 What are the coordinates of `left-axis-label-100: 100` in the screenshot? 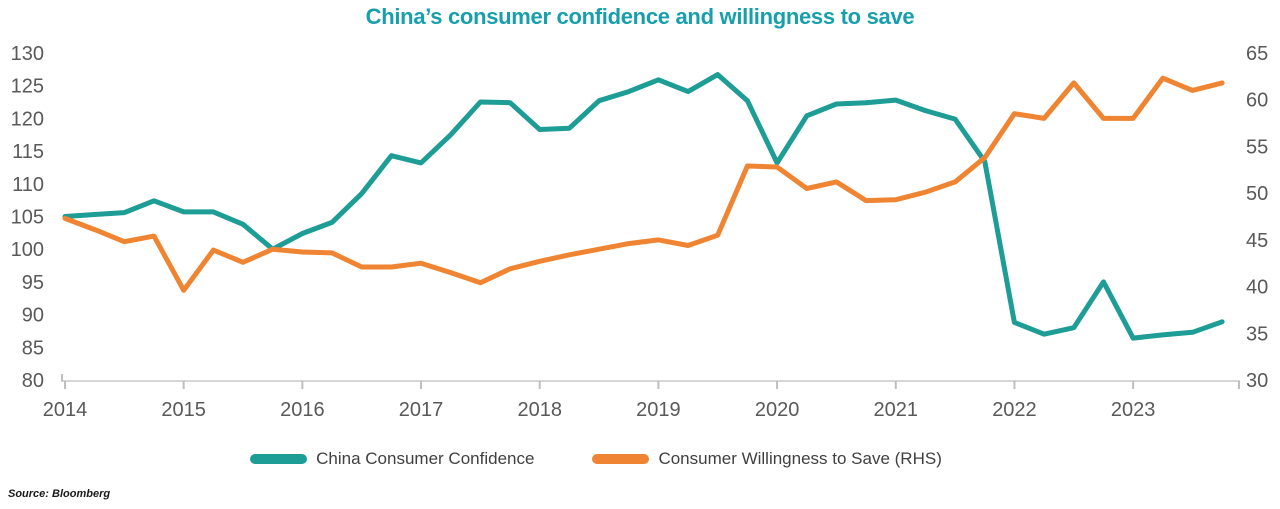 It's located at (27, 250).